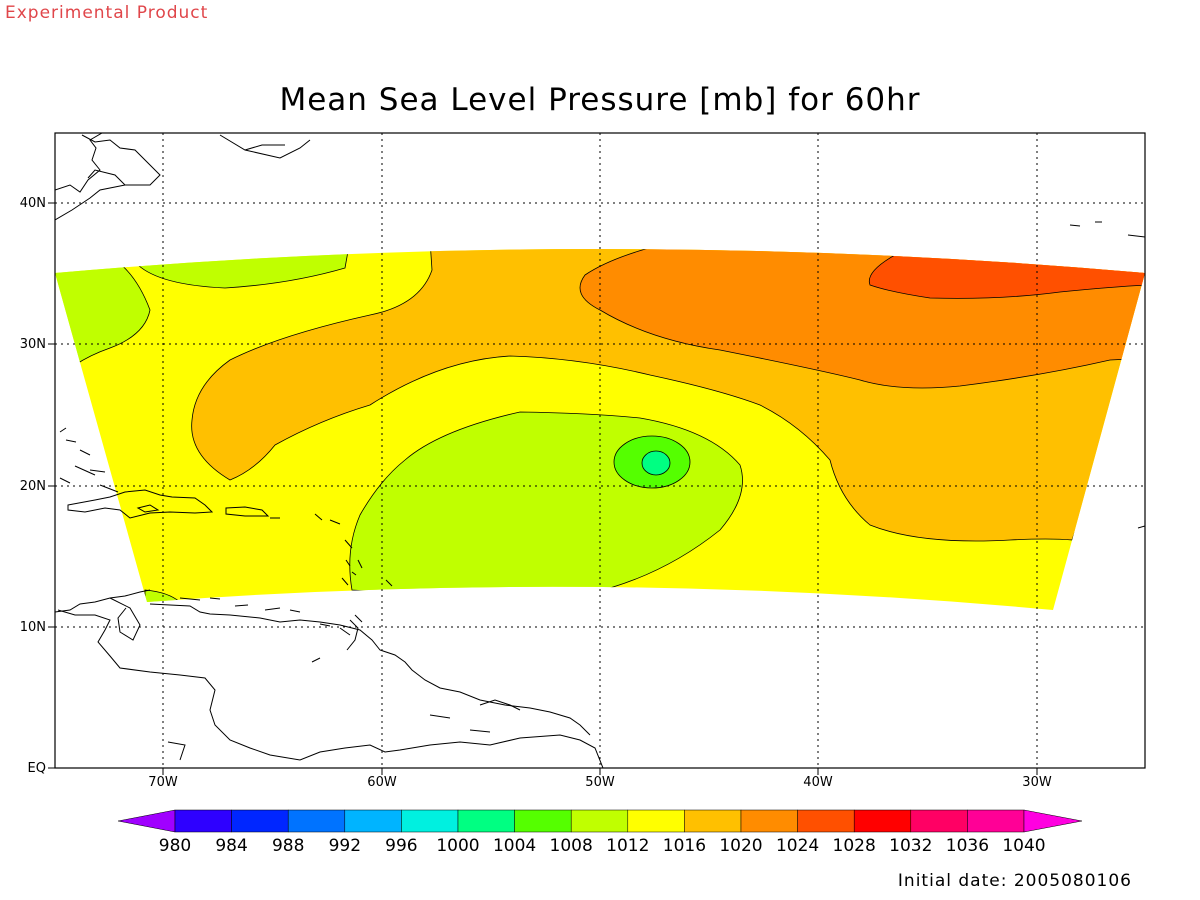 The image size is (1200, 900). What do you see at coordinates (163, 782) in the screenshot?
I see `lon-label-70w: 70W` at bounding box center [163, 782].